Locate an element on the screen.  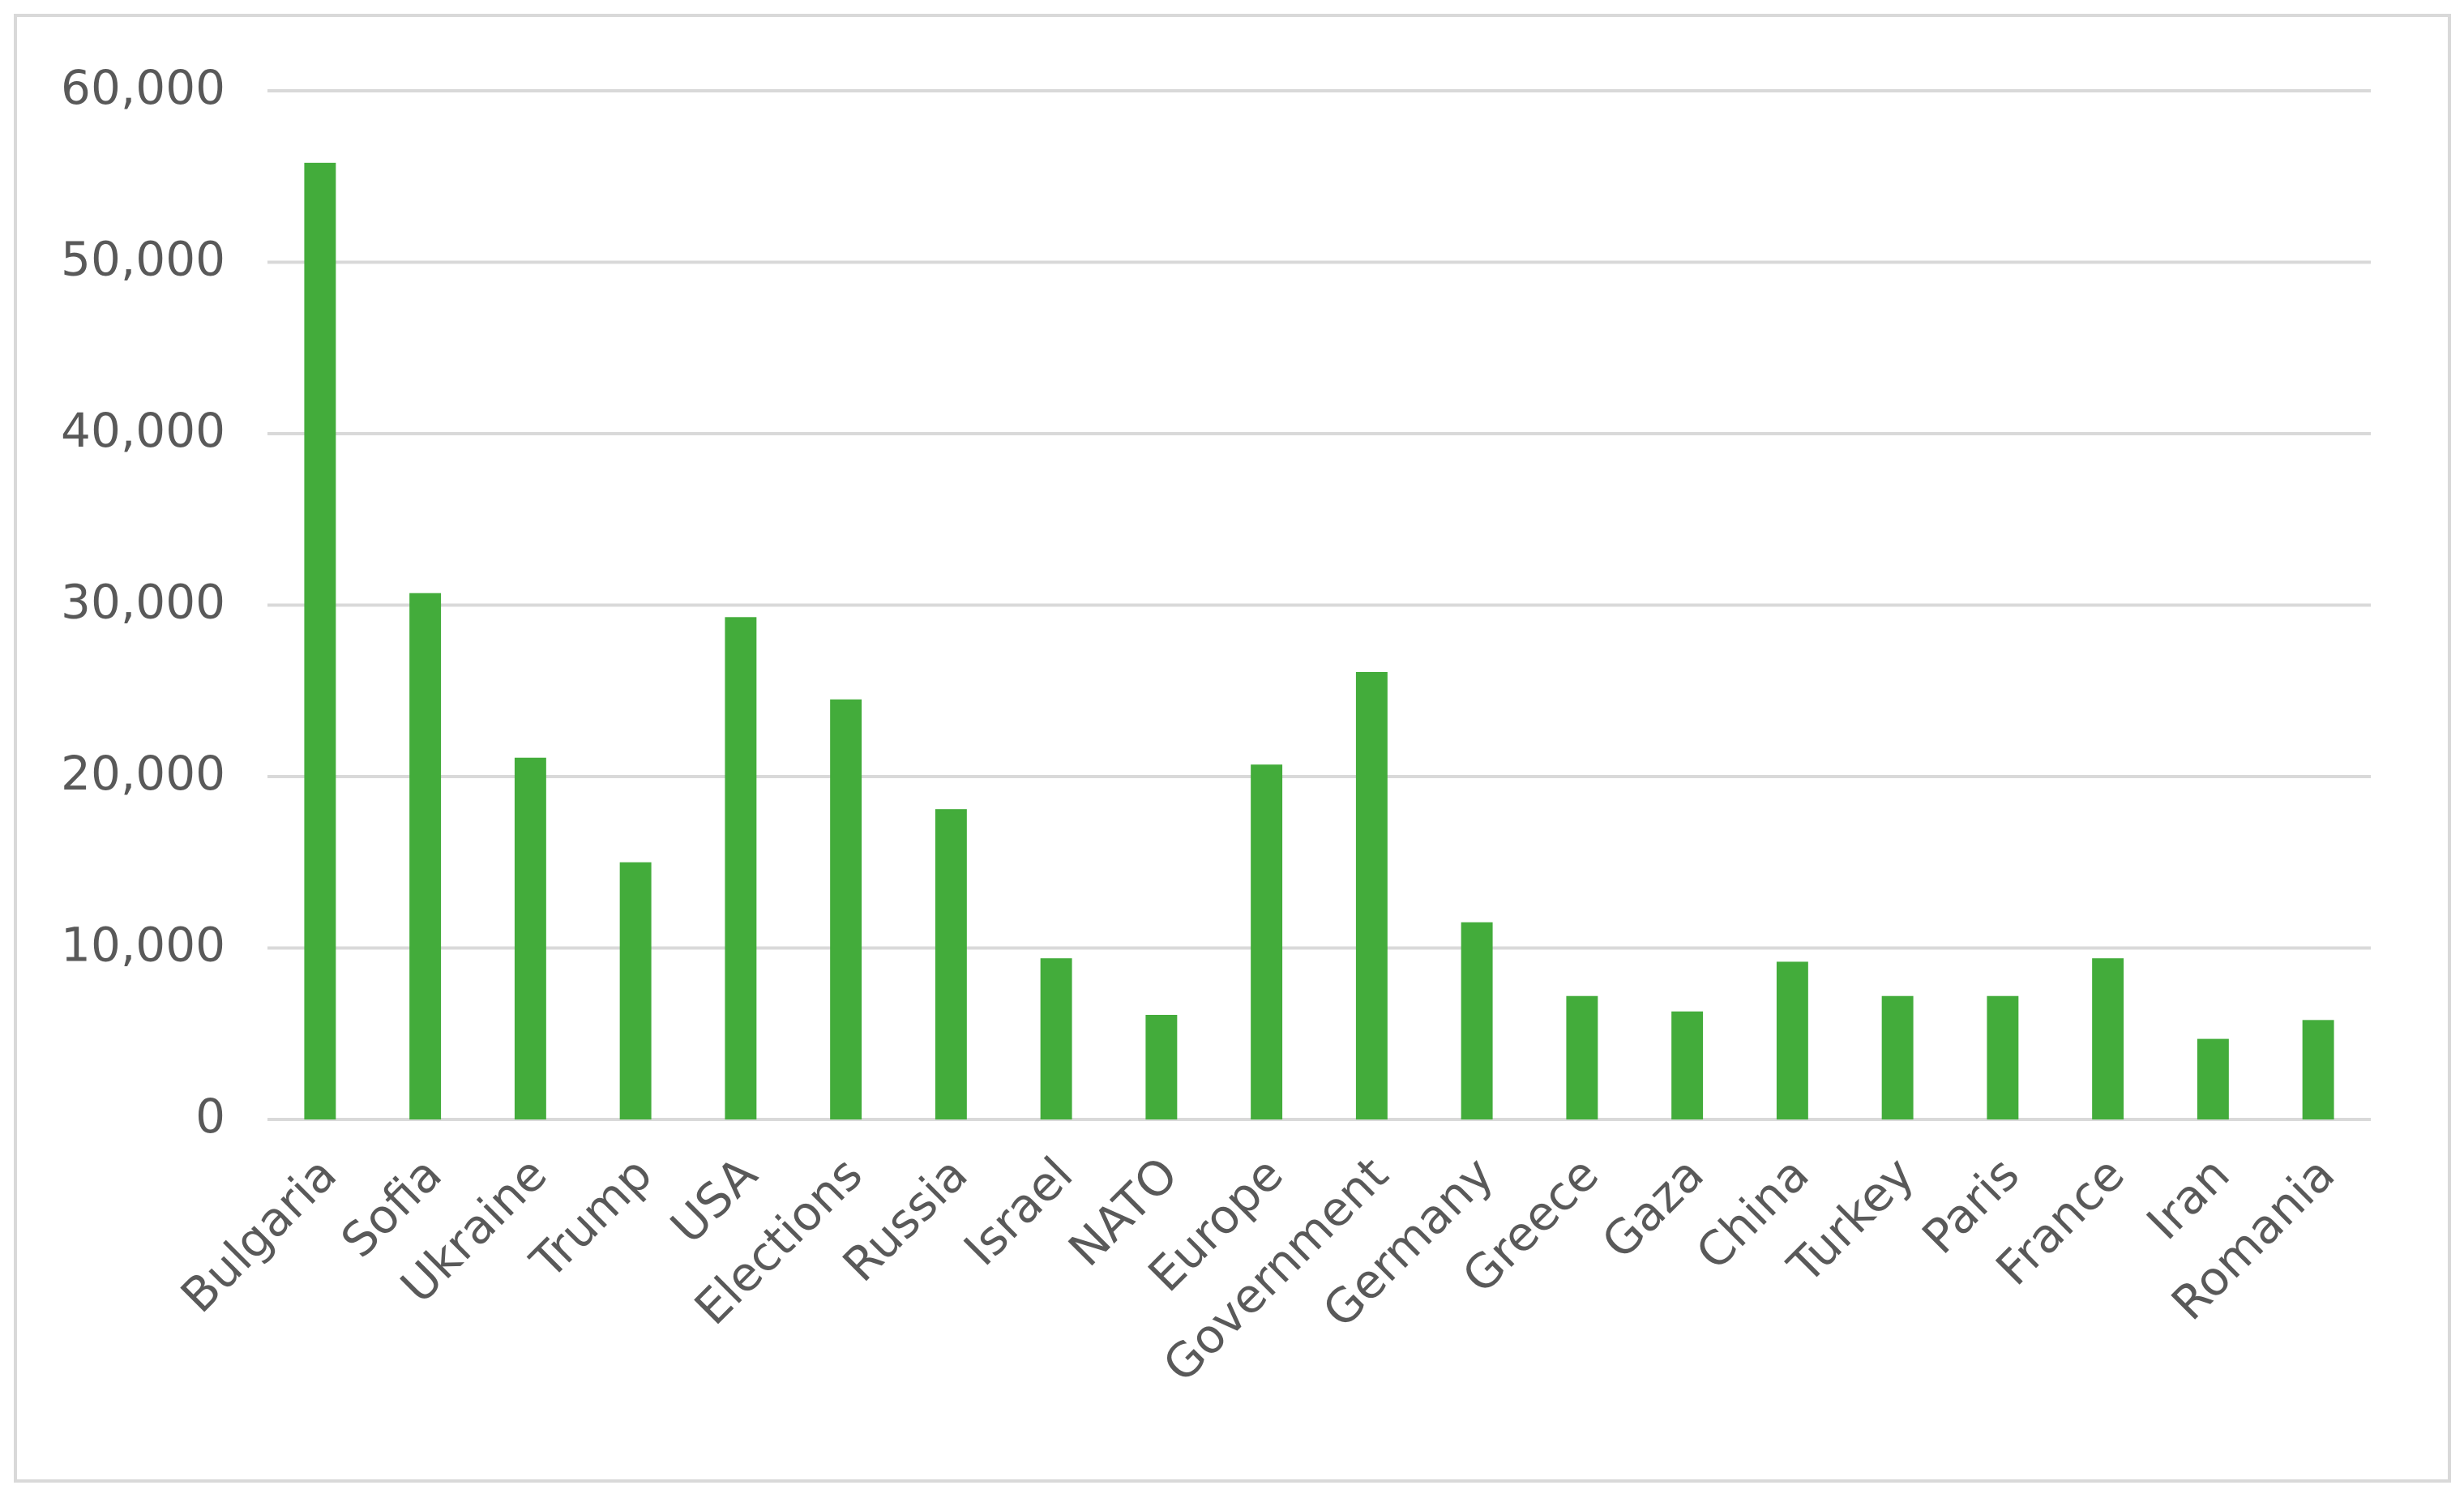
y-tick-label: 60,000 is located at coordinates (143, 87).